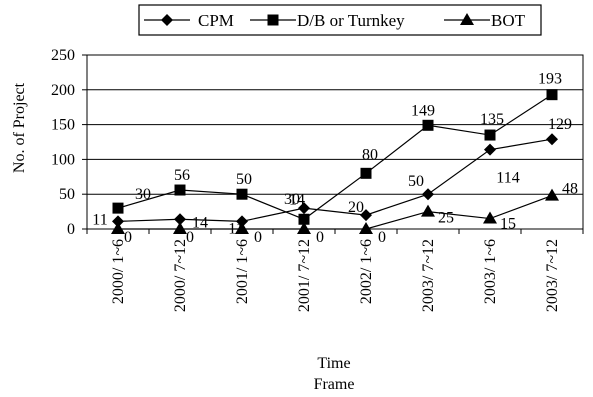 The image size is (593, 397). I want to click on y-axis: 0 50 100 150 200 250, so click(69, 142).